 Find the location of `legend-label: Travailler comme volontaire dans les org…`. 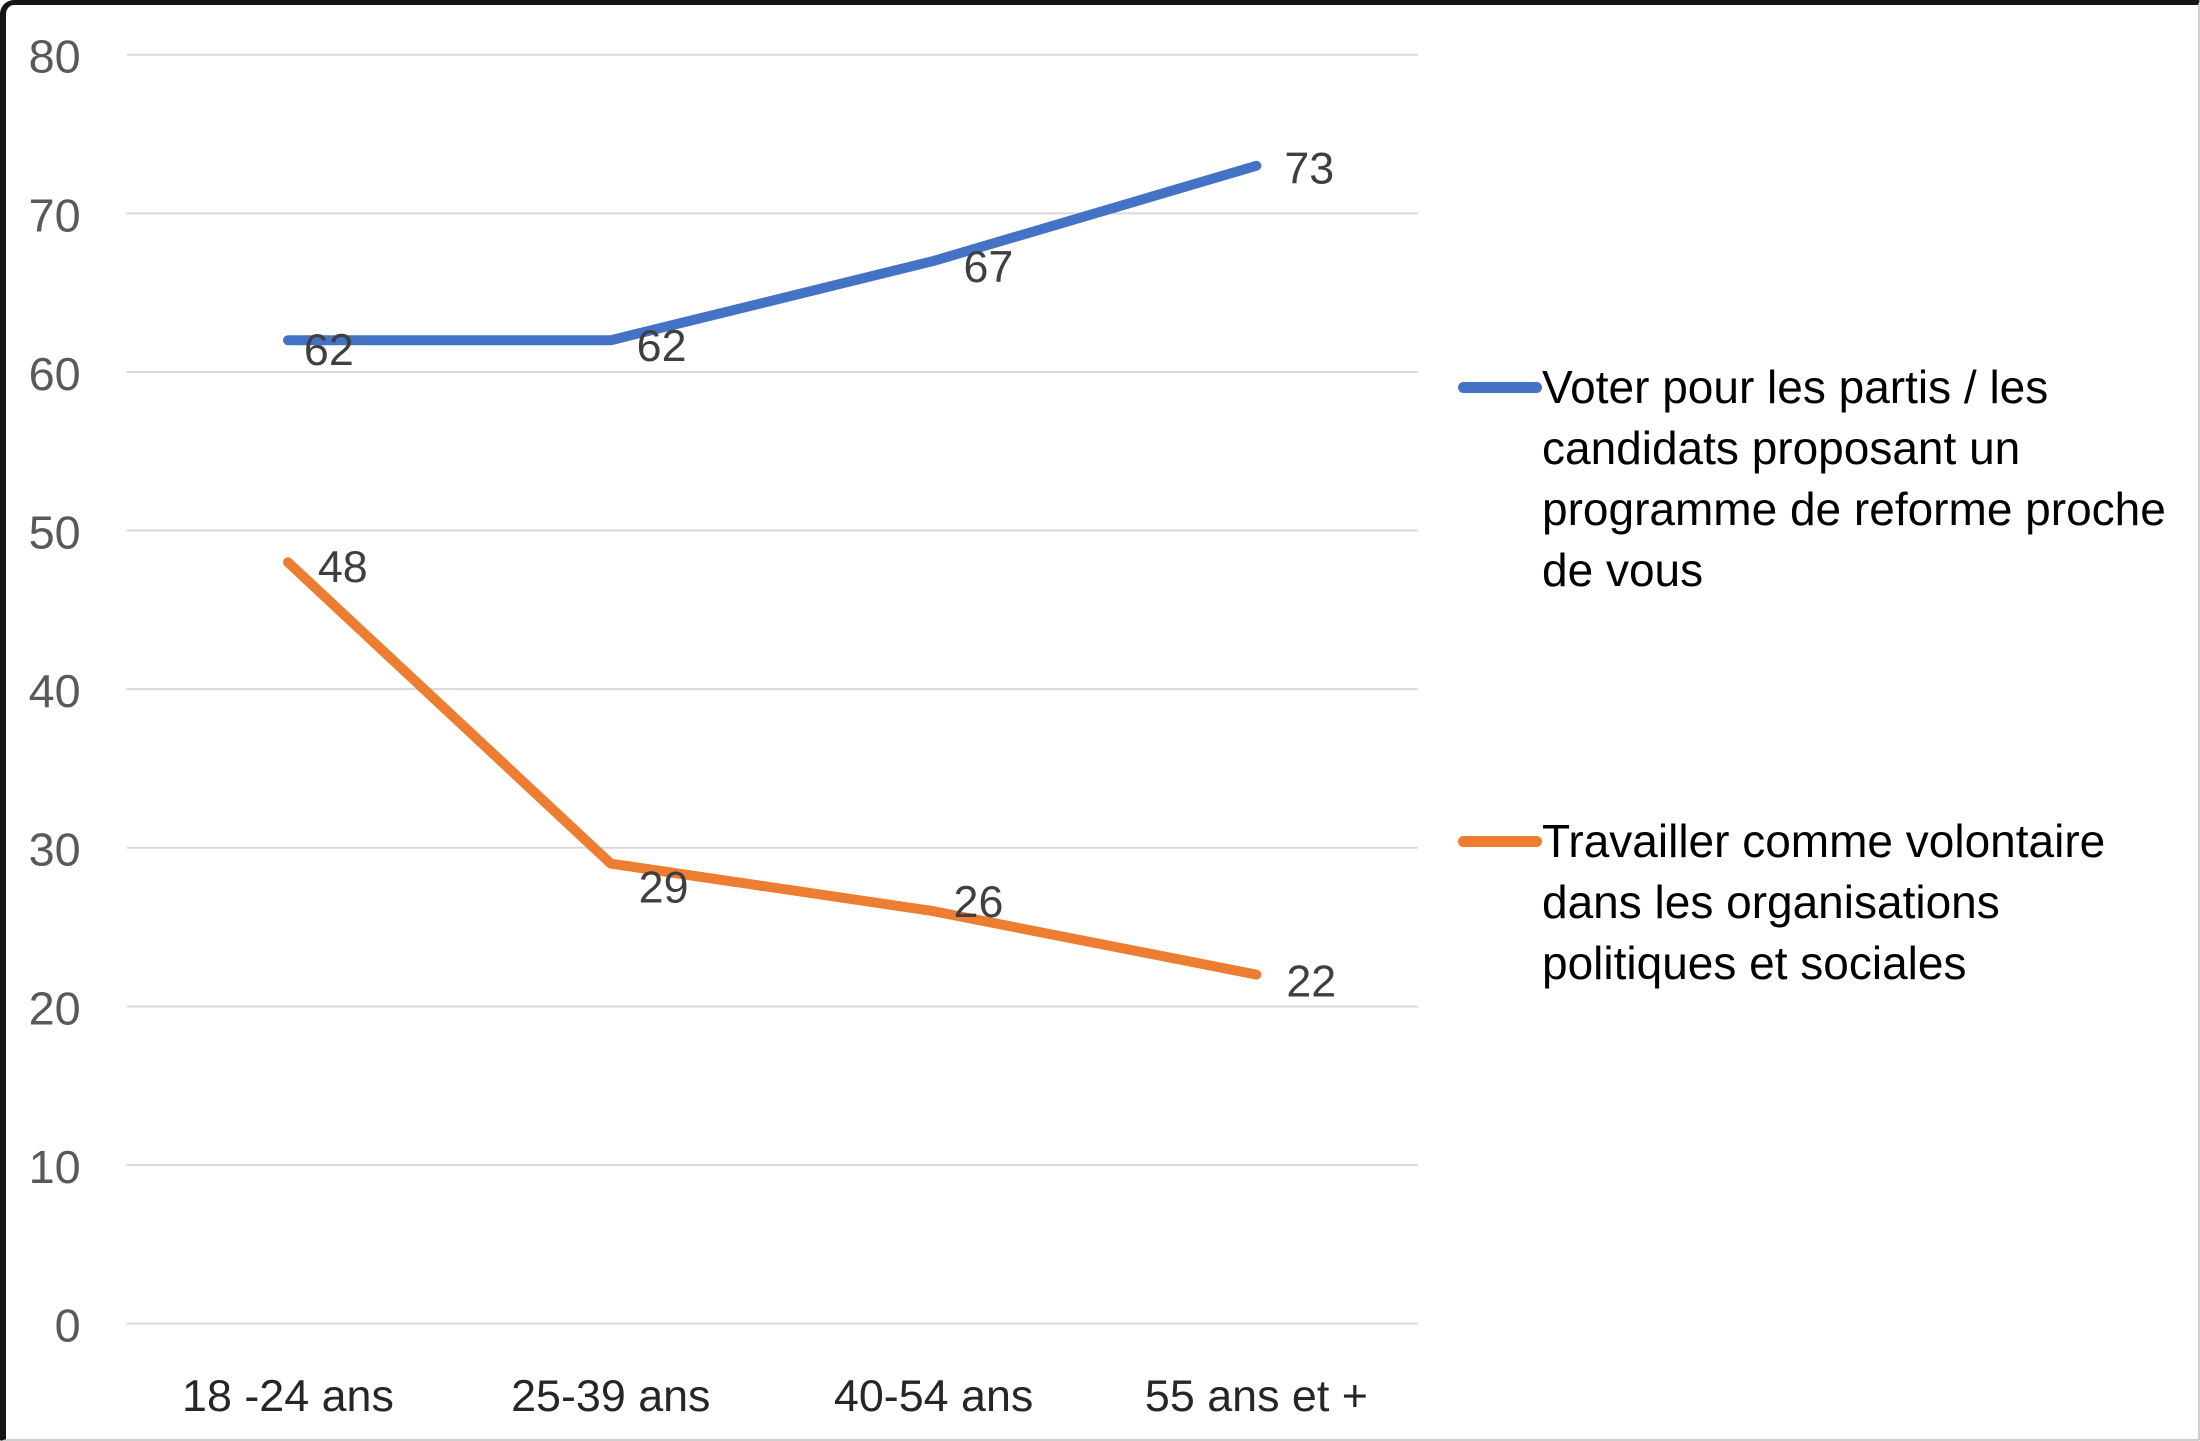

legend-label: Travailler comme volontaire dans les org… is located at coordinates (1824, 902).